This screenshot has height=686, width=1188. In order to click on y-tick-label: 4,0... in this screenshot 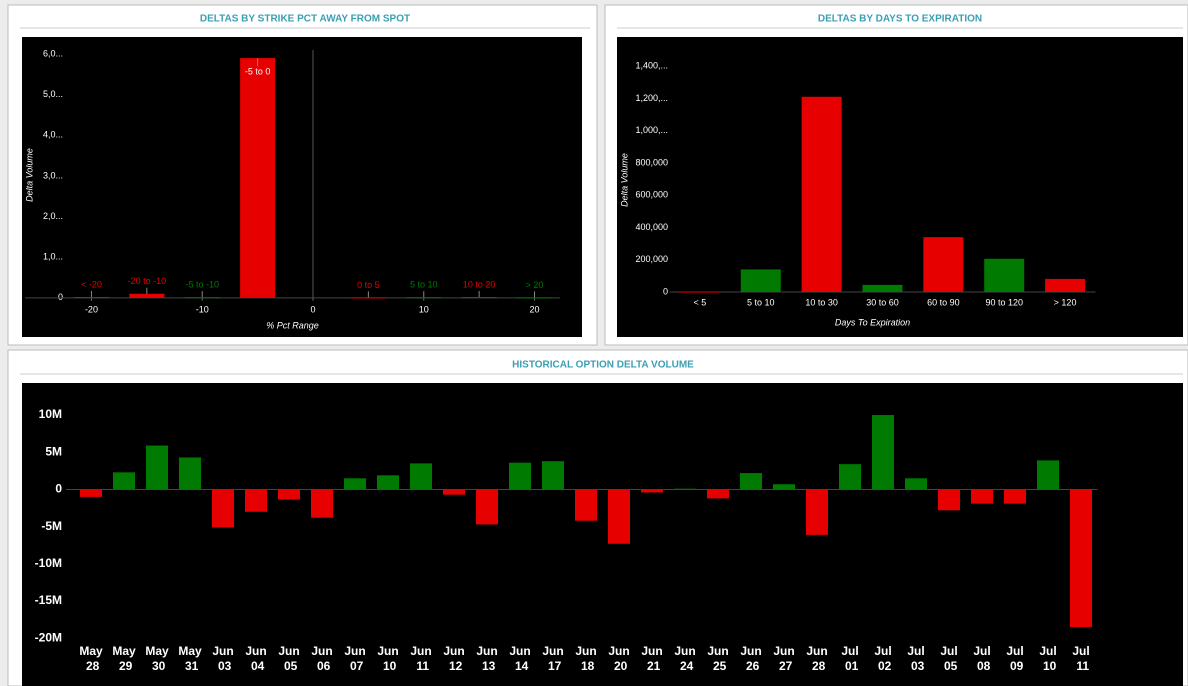, I will do `click(53, 135)`.